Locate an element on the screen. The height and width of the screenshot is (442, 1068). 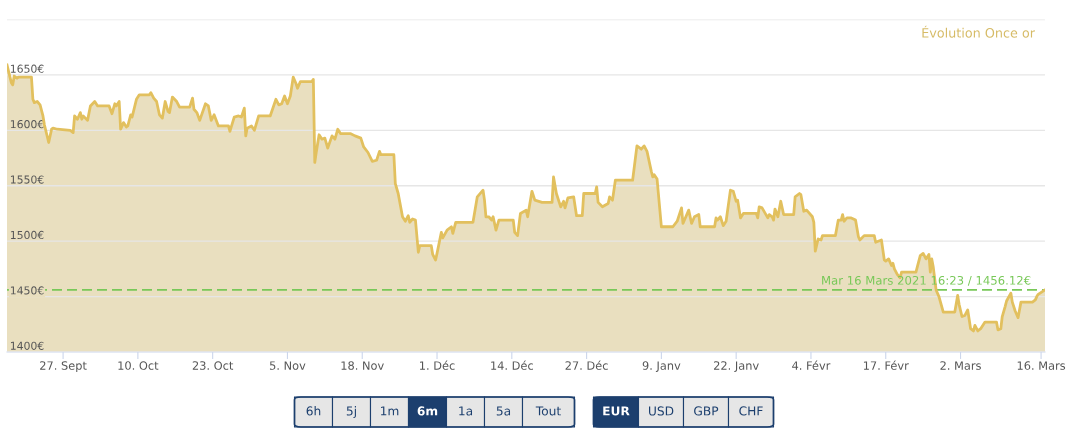
chart-title: Évolution Once or is located at coordinates (978, 31).